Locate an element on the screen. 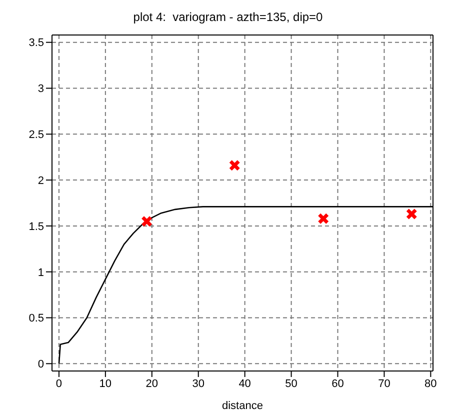  x-tick-label: 30 is located at coordinates (198, 384).